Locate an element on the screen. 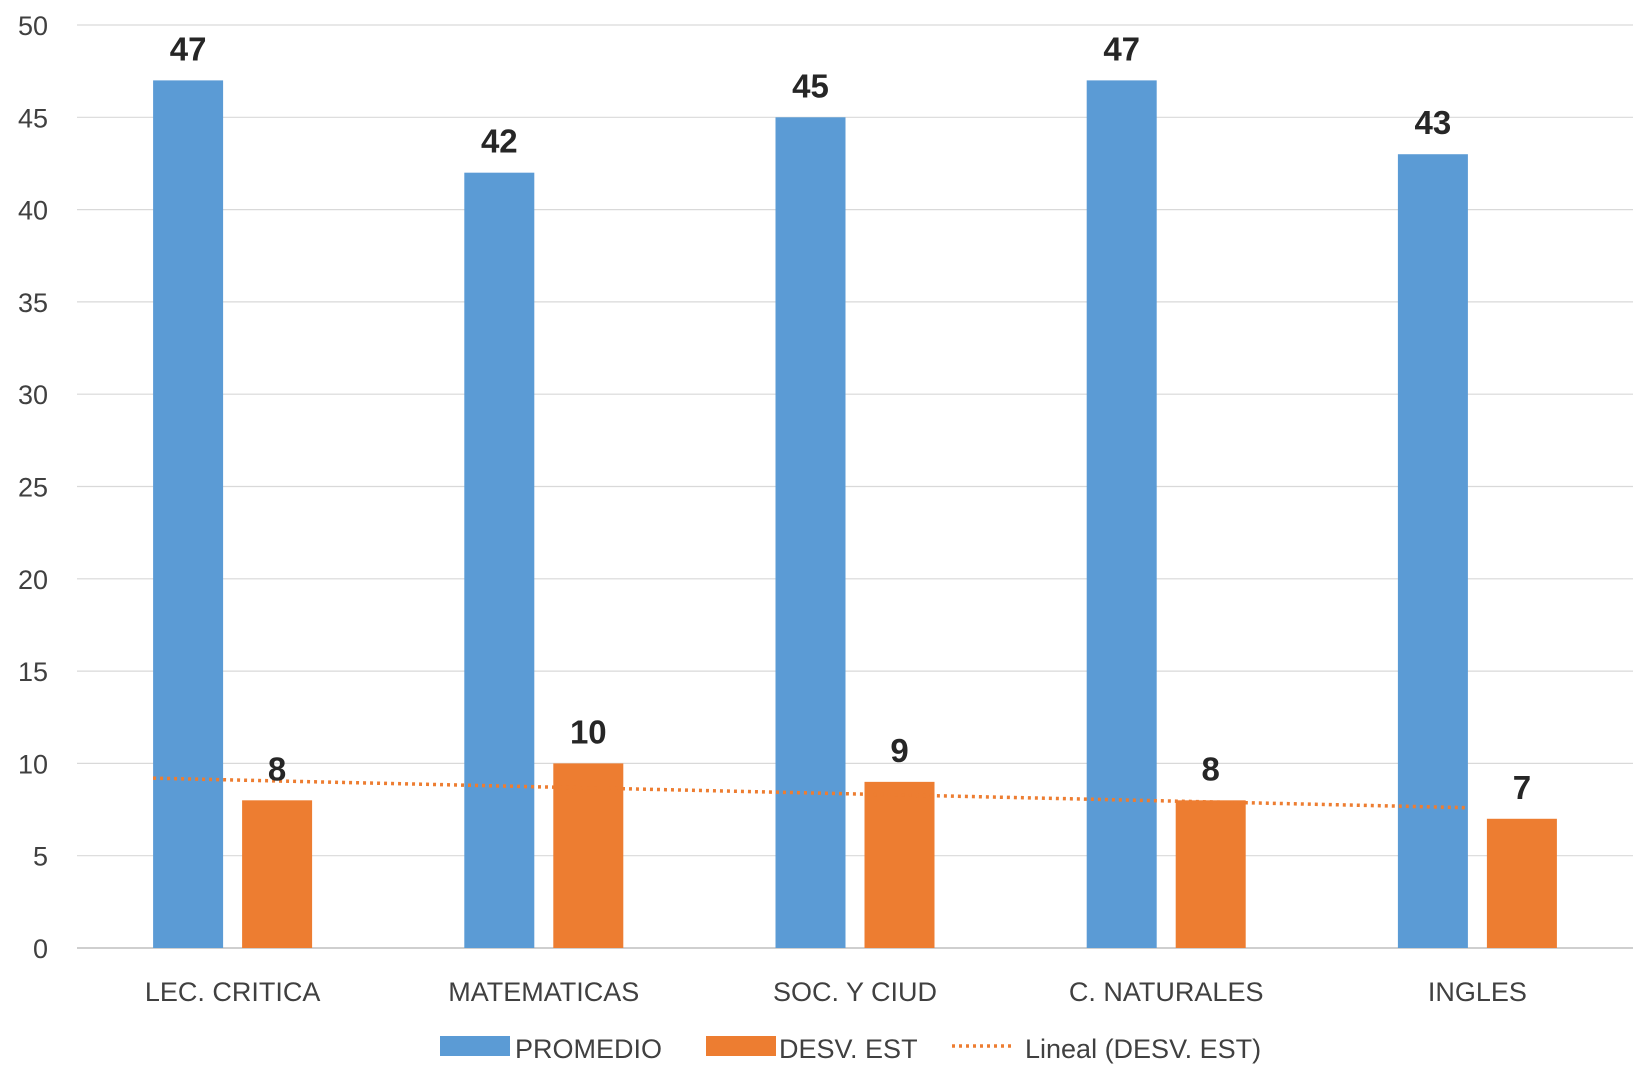 The image size is (1633, 1076). legend-label: DESV. EST is located at coordinates (848, 1049).